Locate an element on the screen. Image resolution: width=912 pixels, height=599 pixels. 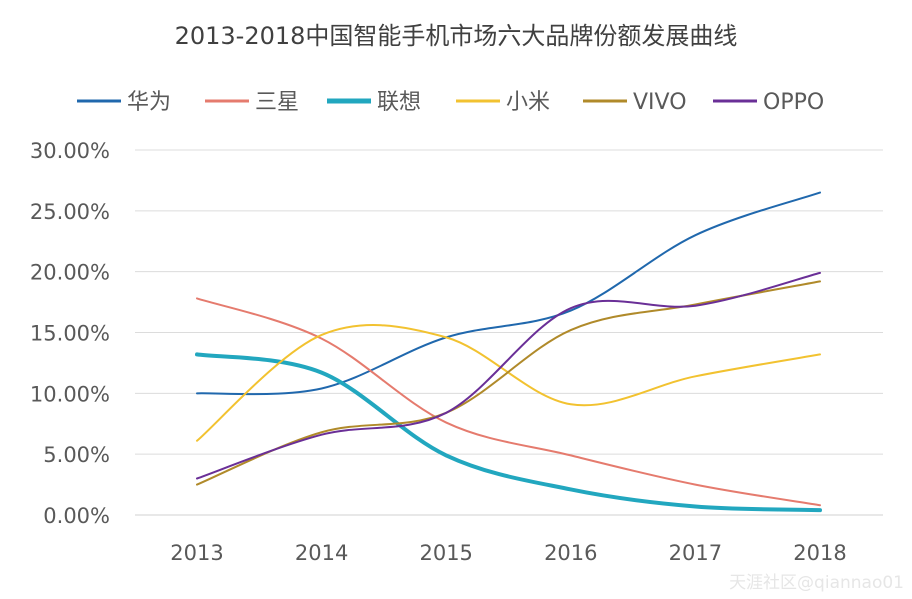
x-tick-label: 2015 is located at coordinates (445, 553).